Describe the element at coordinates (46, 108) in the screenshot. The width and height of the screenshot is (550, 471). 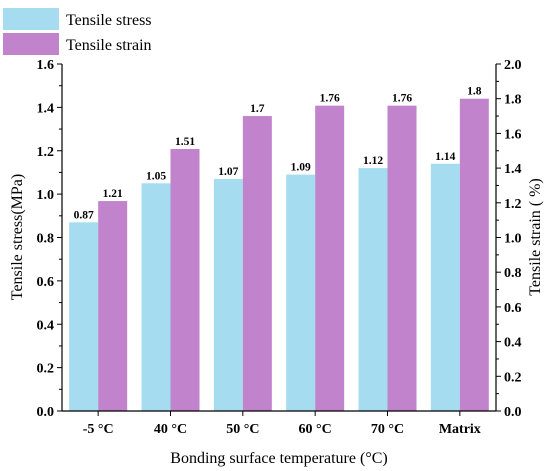
I see `left-tick-label: 1.4` at that location.